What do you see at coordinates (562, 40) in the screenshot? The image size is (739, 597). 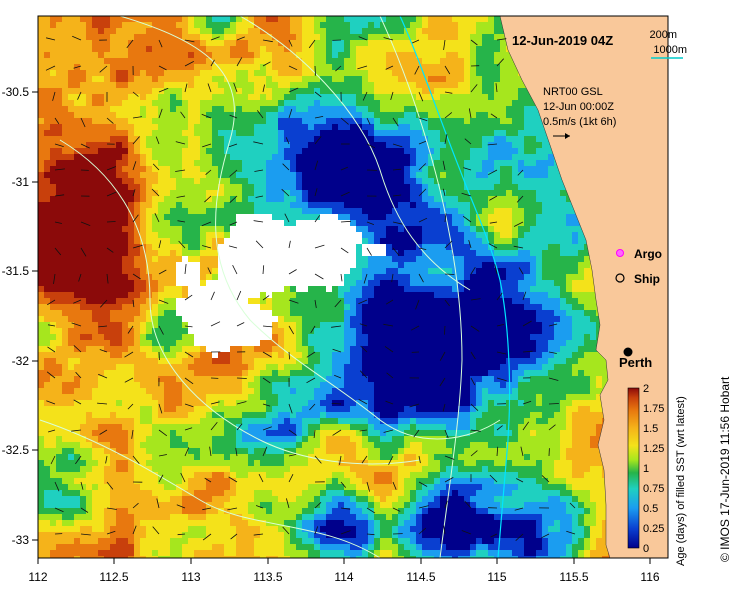 I see `map-title: 12-Jun-2019 04Z` at bounding box center [562, 40].